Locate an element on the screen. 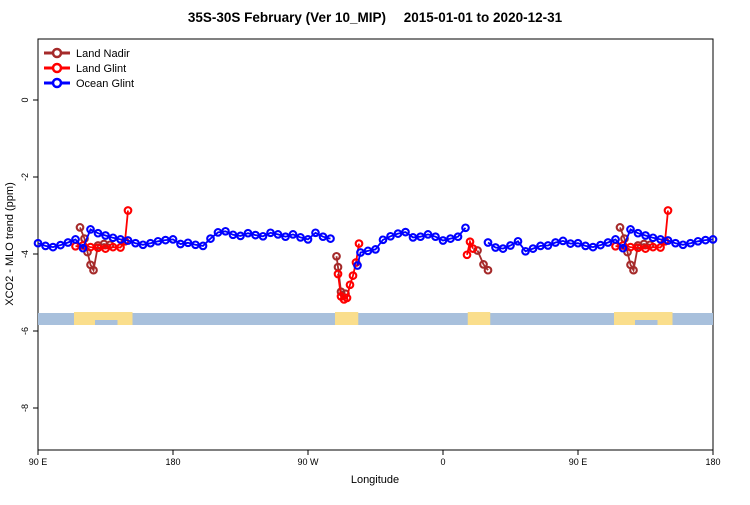 This screenshot has height=505, width=750. map-strip-ocean is located at coordinates (375, 319).